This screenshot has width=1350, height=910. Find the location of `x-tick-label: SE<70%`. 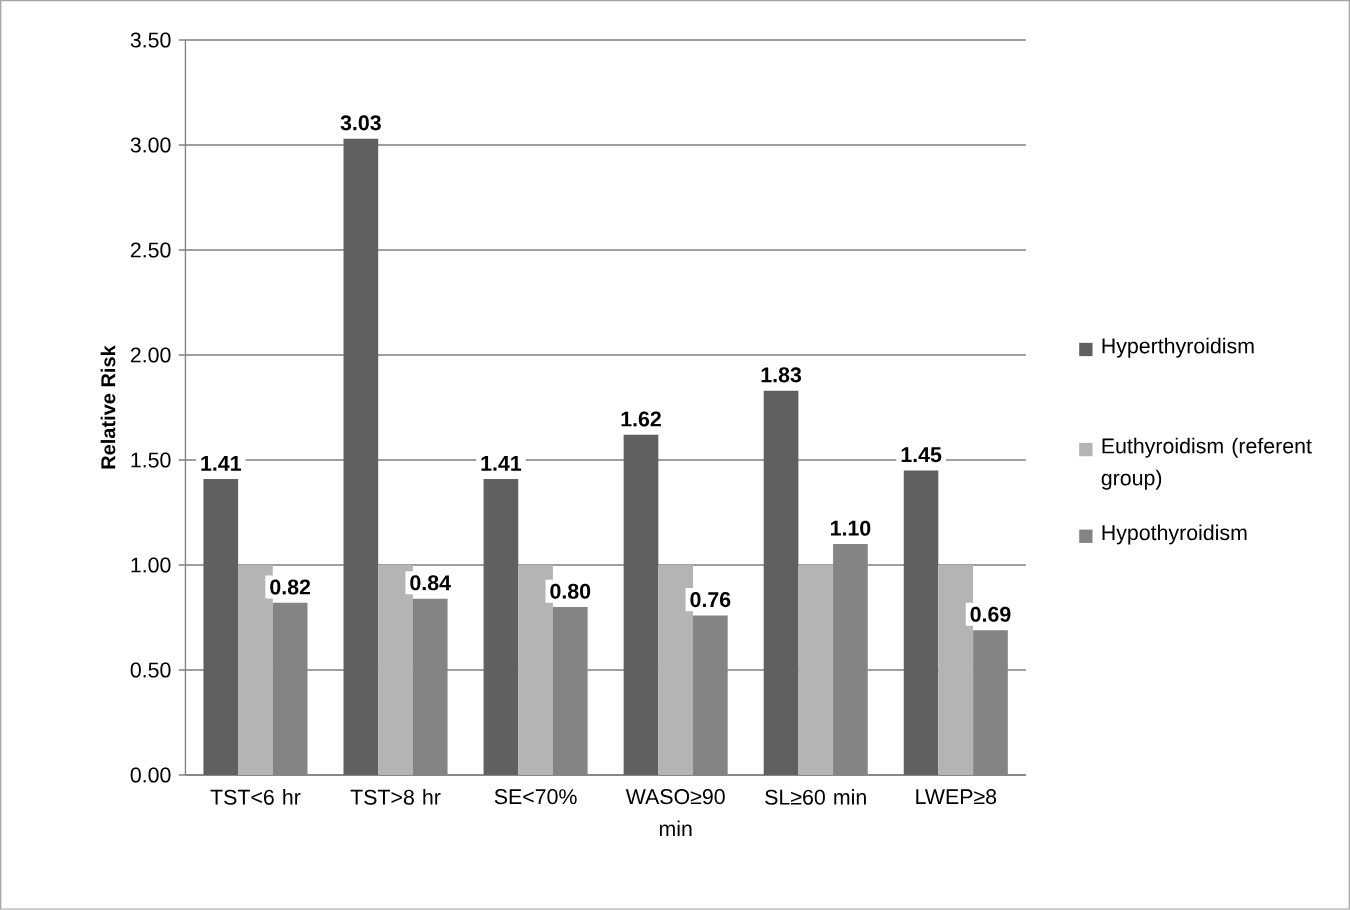

x-tick-label: SE<70% is located at coordinates (535, 797).